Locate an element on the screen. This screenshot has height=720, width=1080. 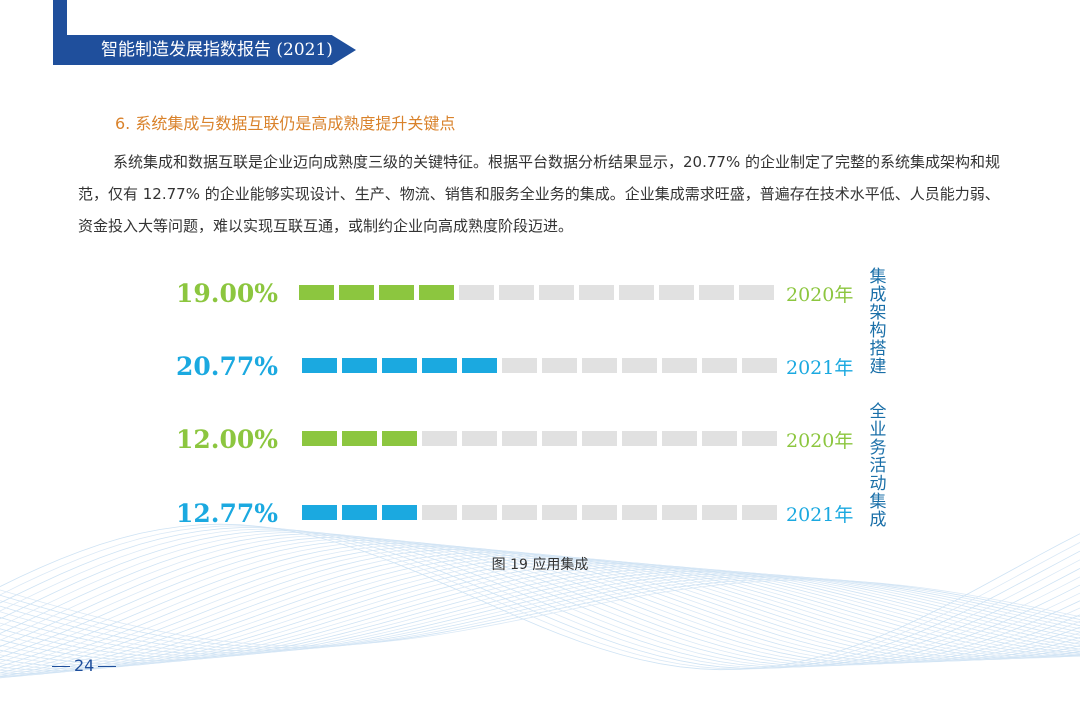
page-number: 24 is located at coordinates (84, 665).